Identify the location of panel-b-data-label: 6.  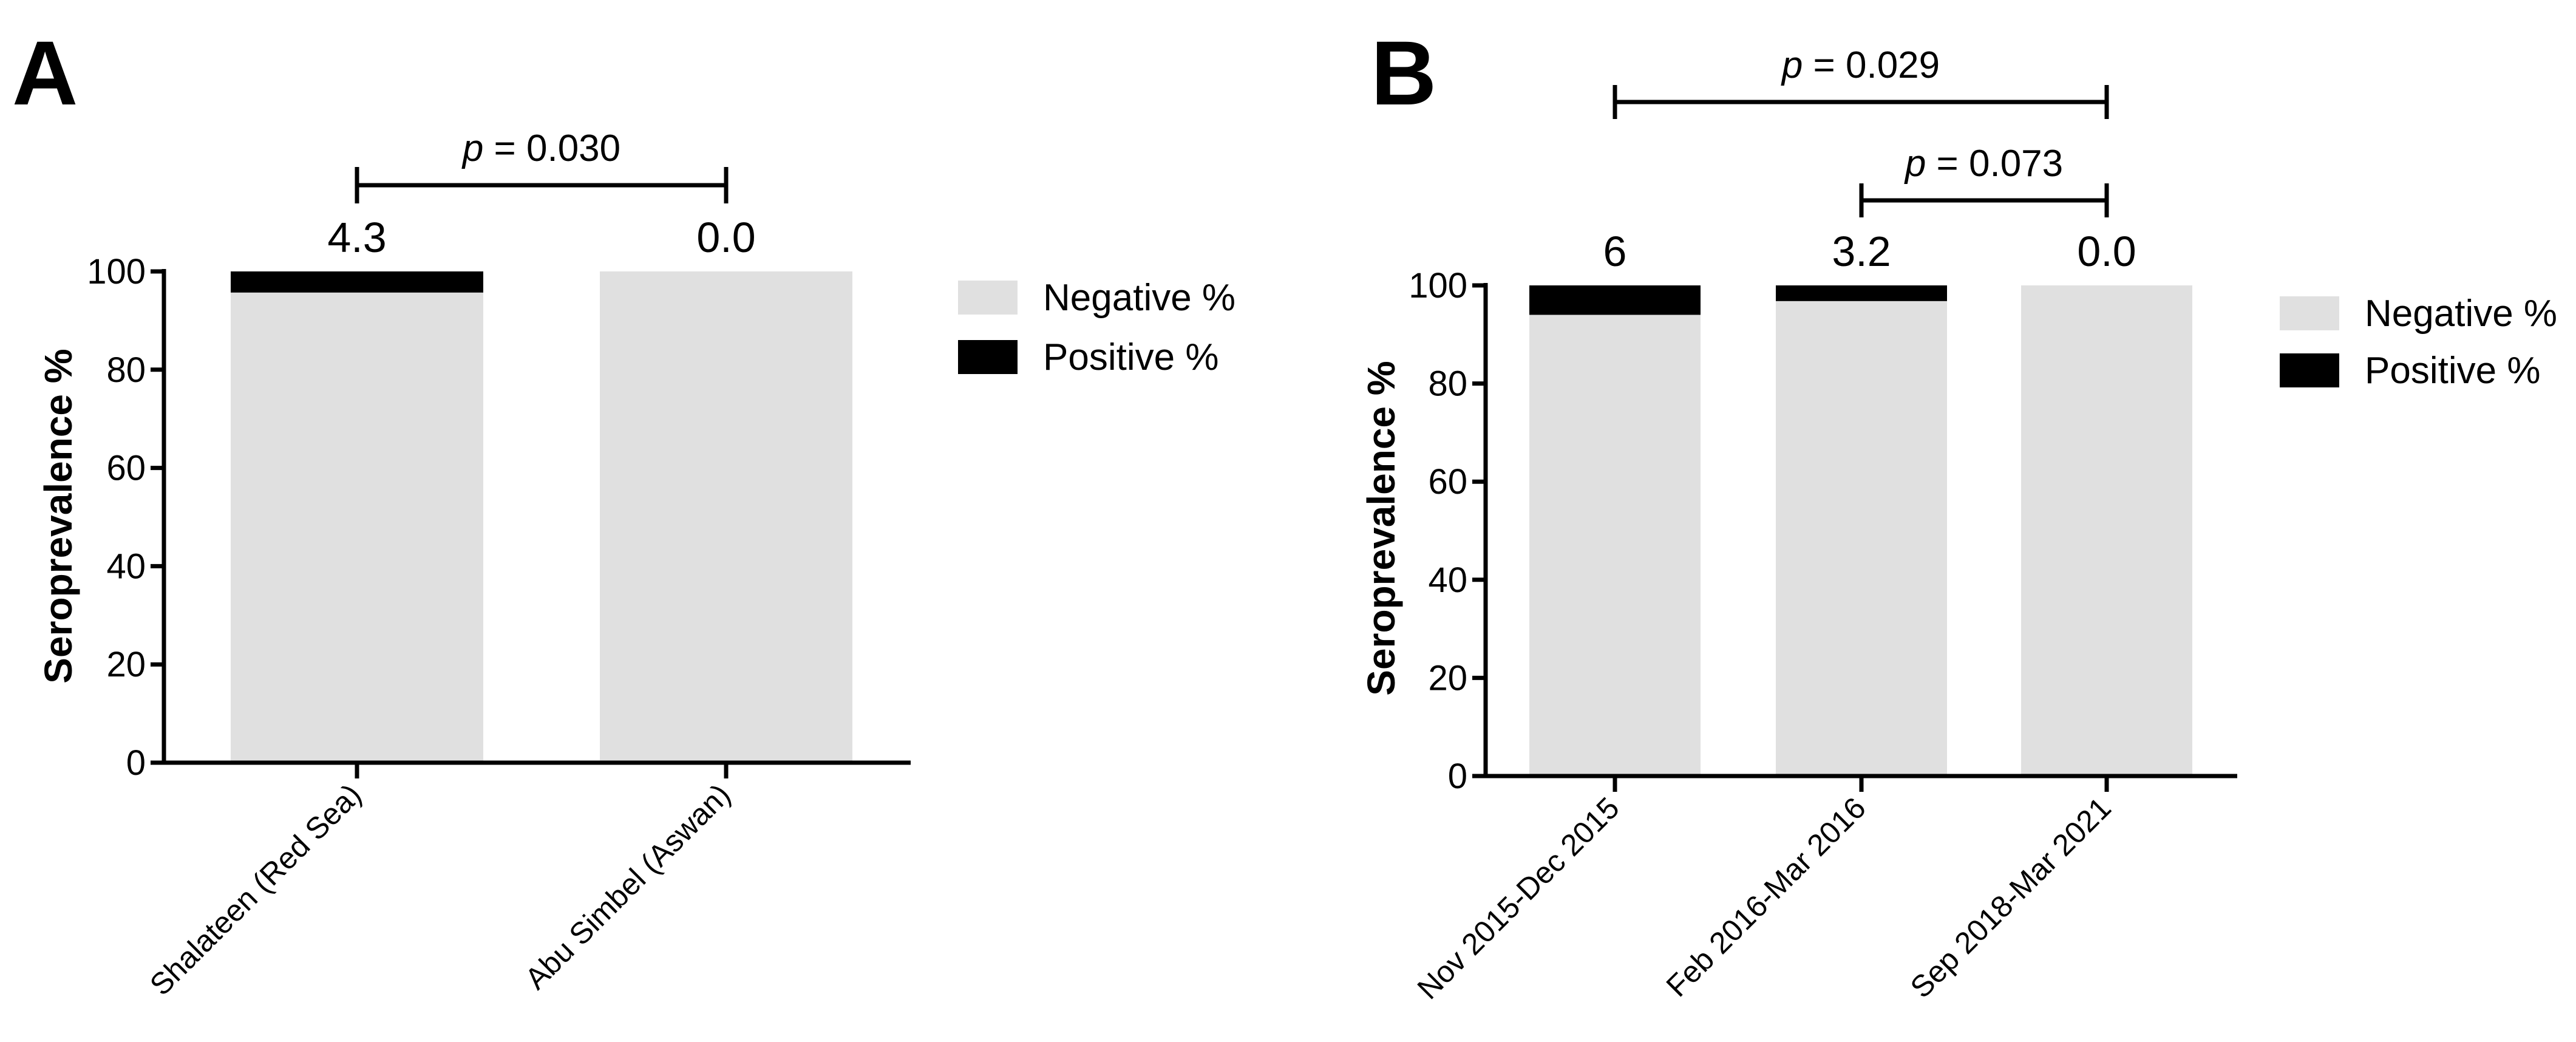
(1615, 251).